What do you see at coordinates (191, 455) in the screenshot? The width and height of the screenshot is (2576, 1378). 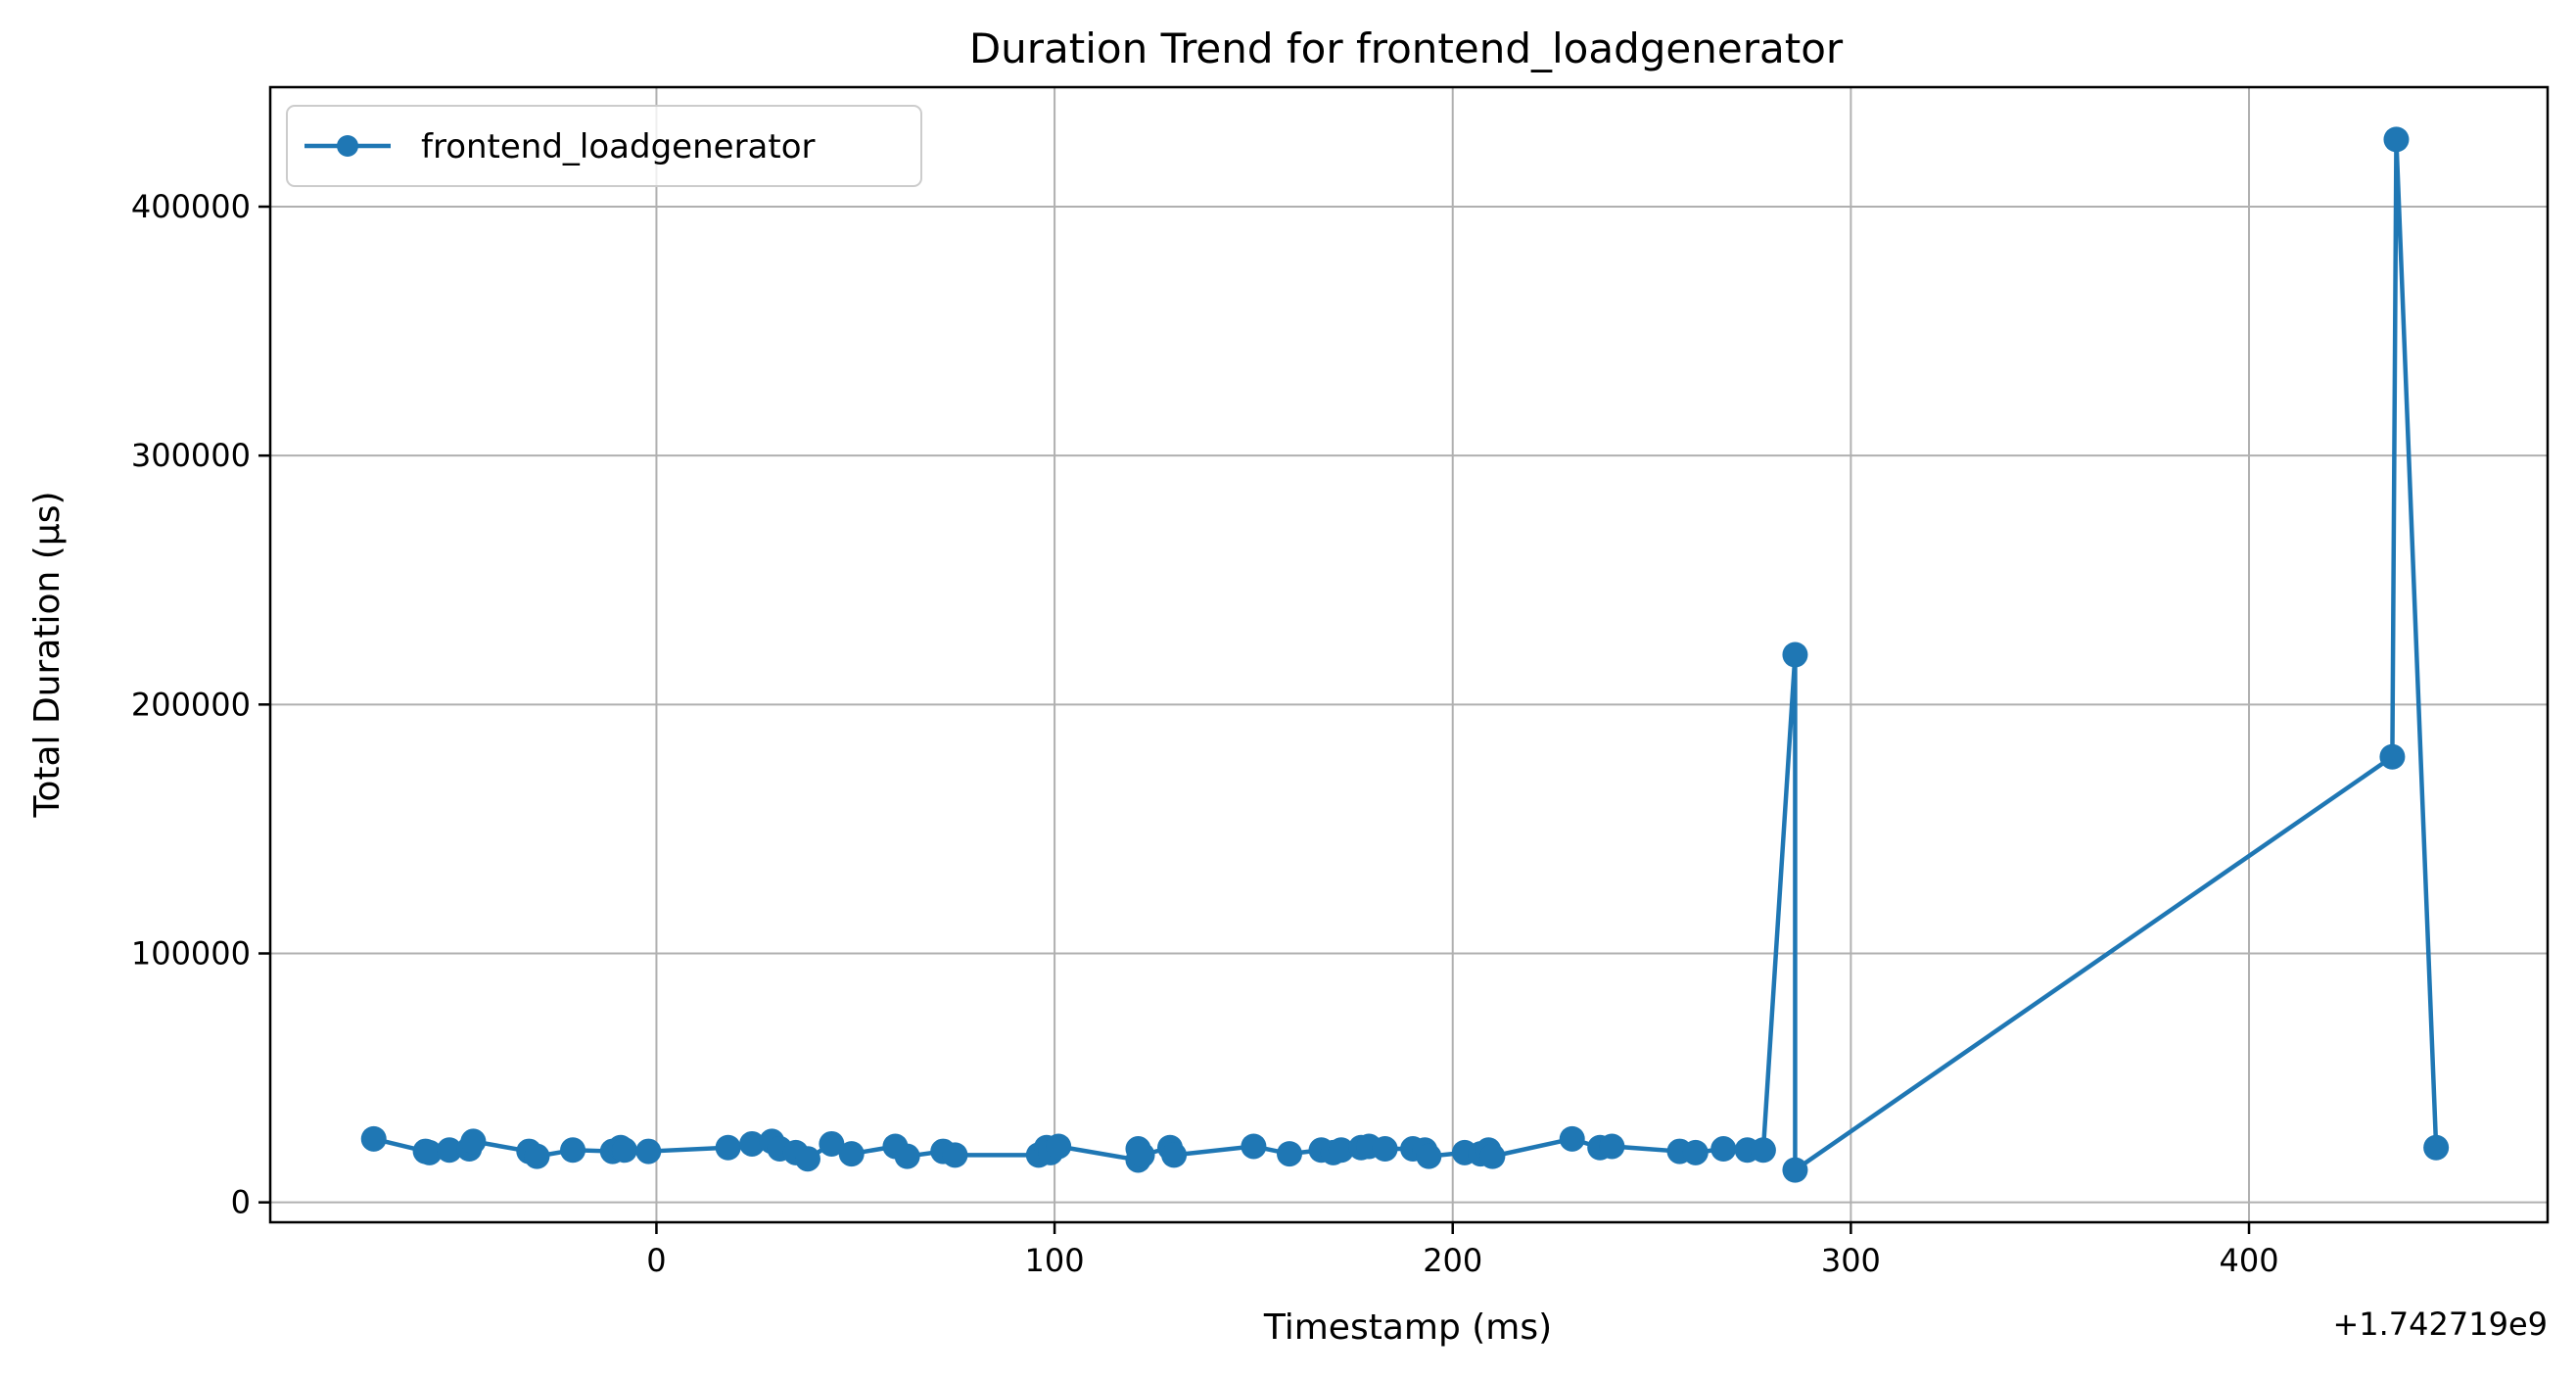 I see `y-tick-label: 300000` at bounding box center [191, 455].